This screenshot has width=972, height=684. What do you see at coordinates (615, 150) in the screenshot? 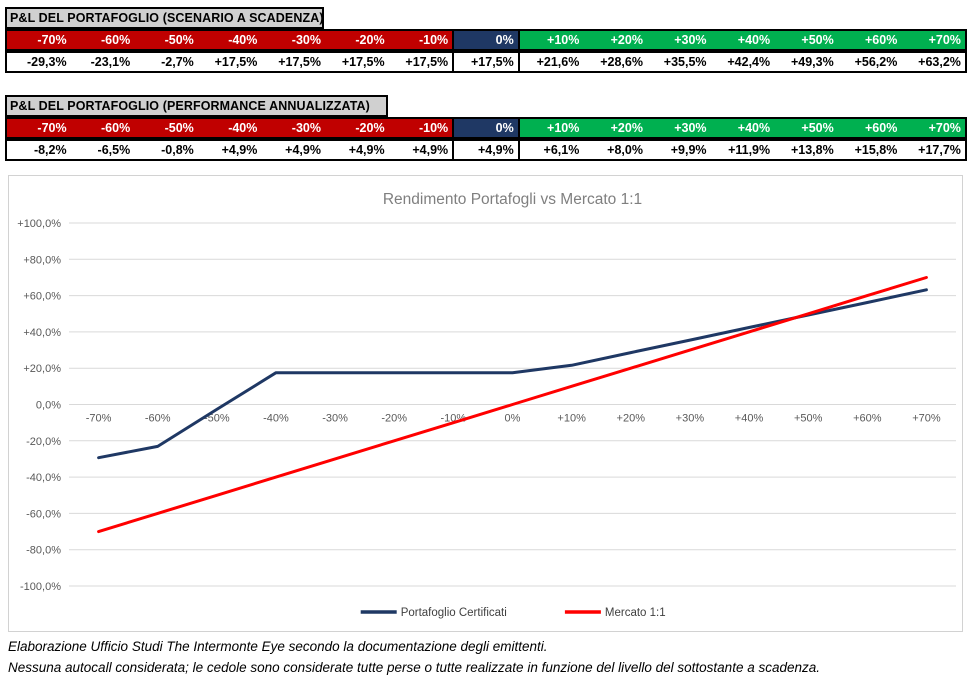
I see `value-cell: +8,0%` at bounding box center [615, 150].